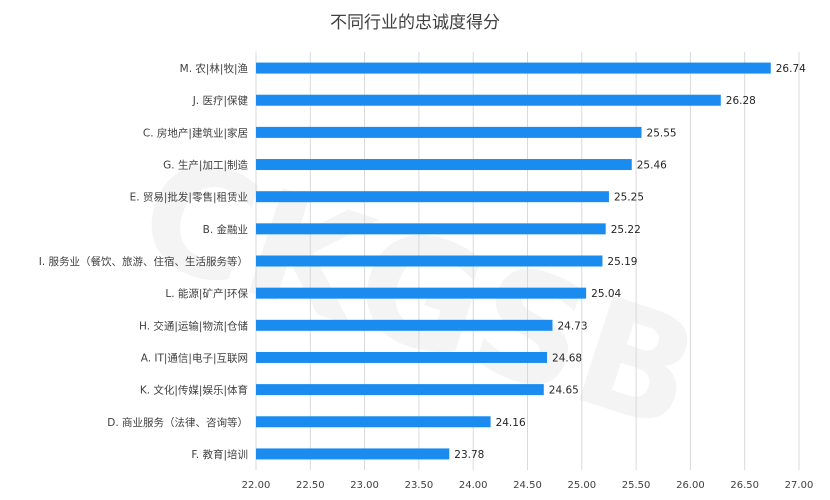 The height and width of the screenshot is (500, 830). I want to click on category-label: C. 房地产|建筑业|家居, so click(195, 132).